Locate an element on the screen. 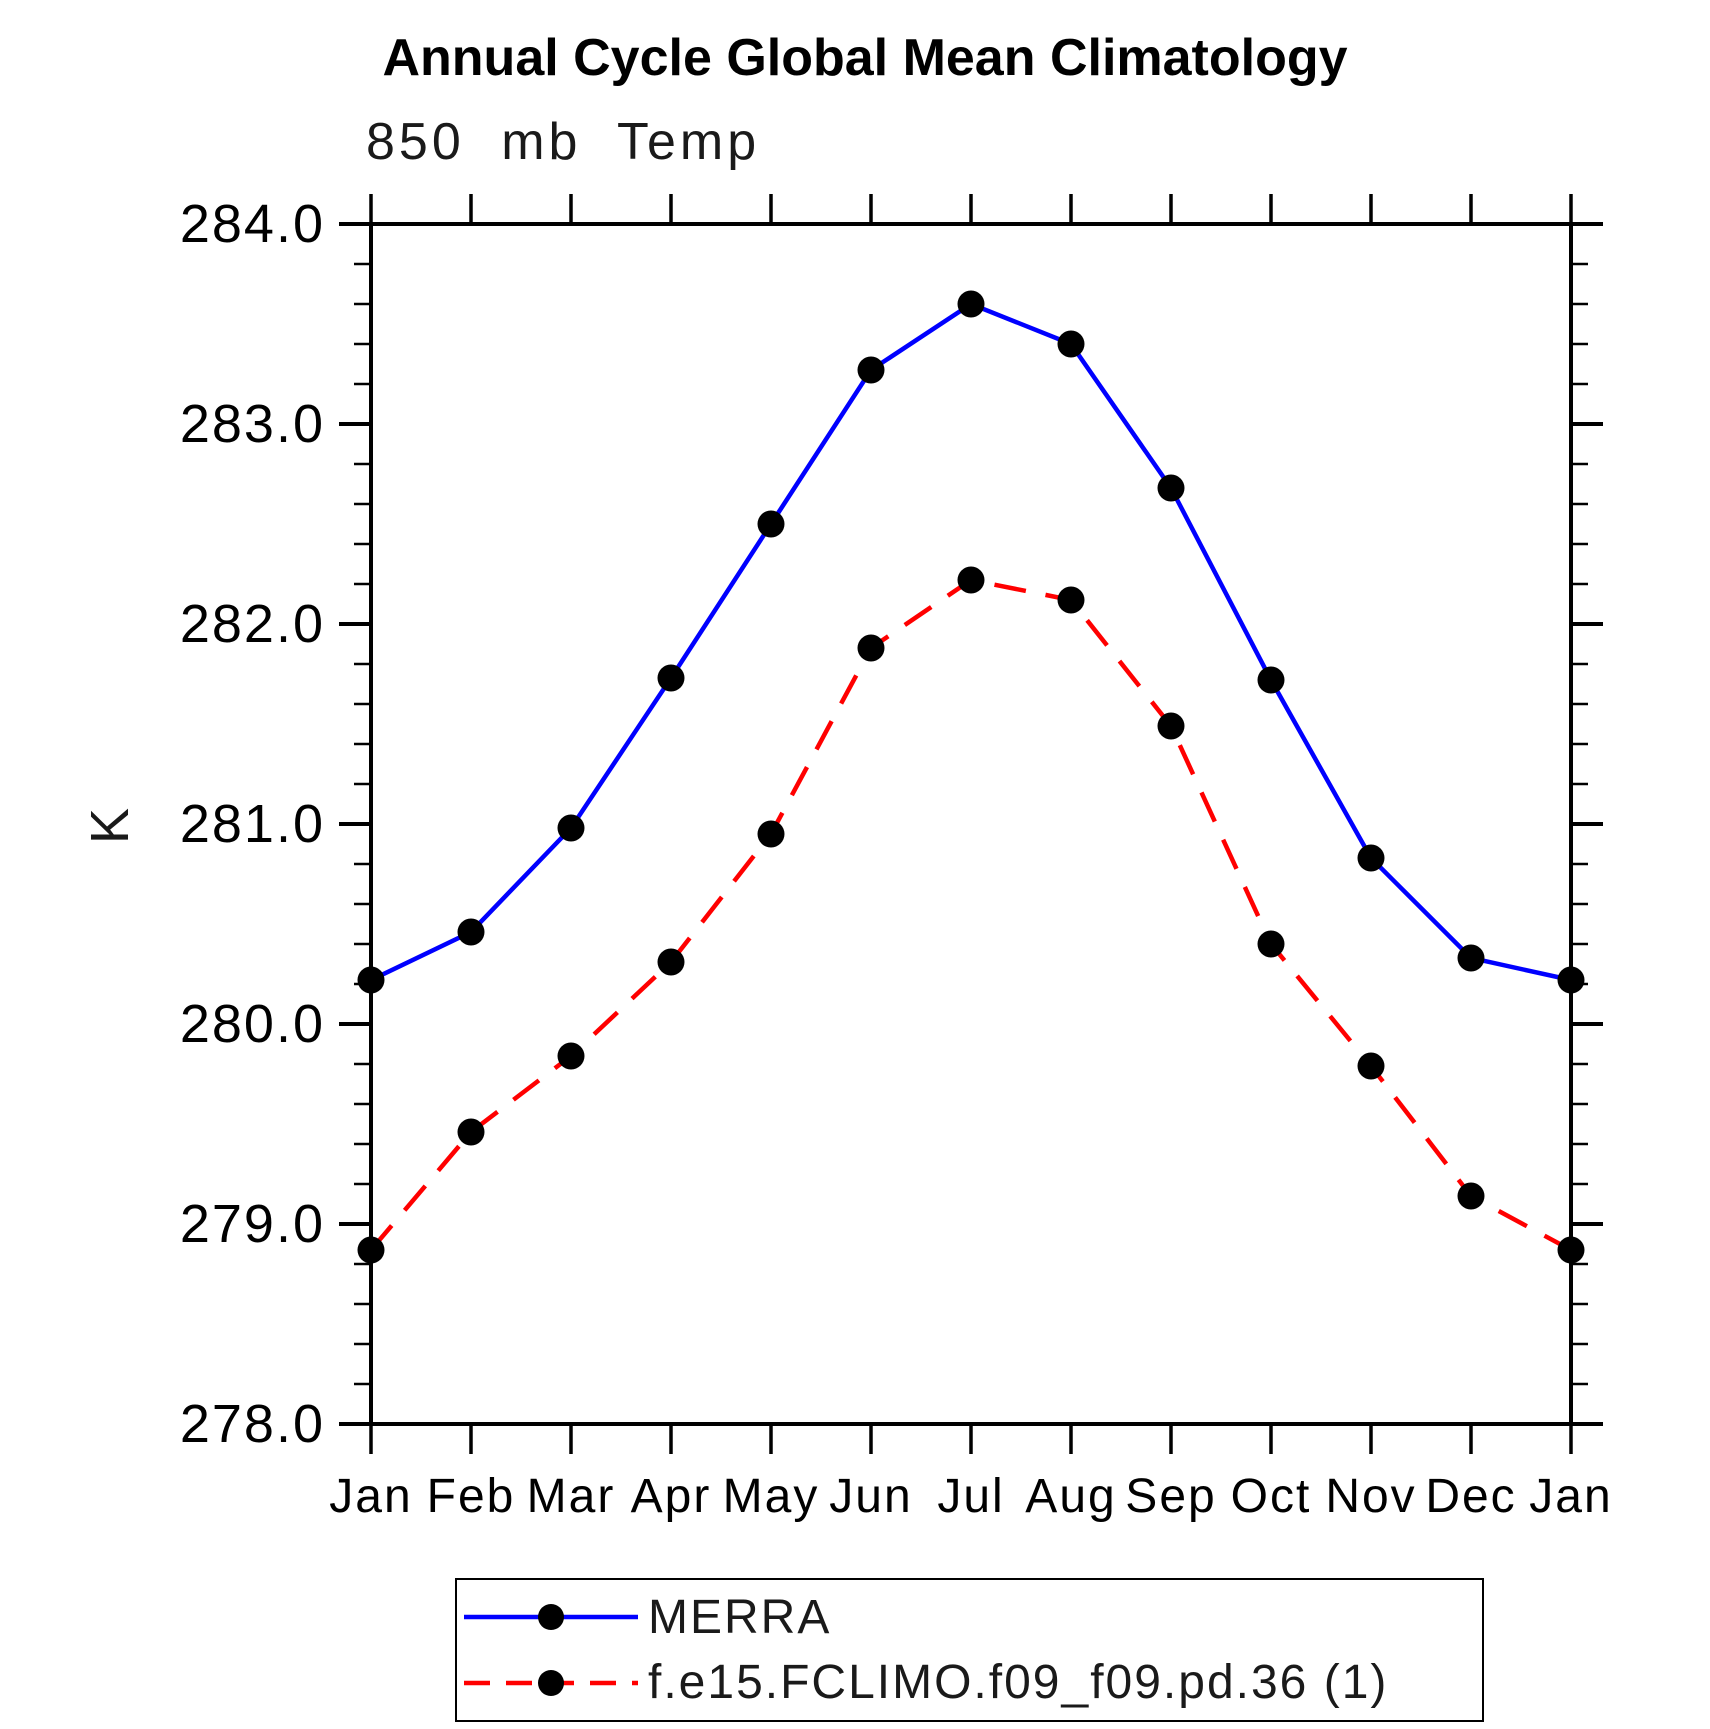 This screenshot has width=1710, height=1729. legend: MERRA f.e15.FCLIMO.f09_f09.pd.36 (1) is located at coordinates (969, 1650).